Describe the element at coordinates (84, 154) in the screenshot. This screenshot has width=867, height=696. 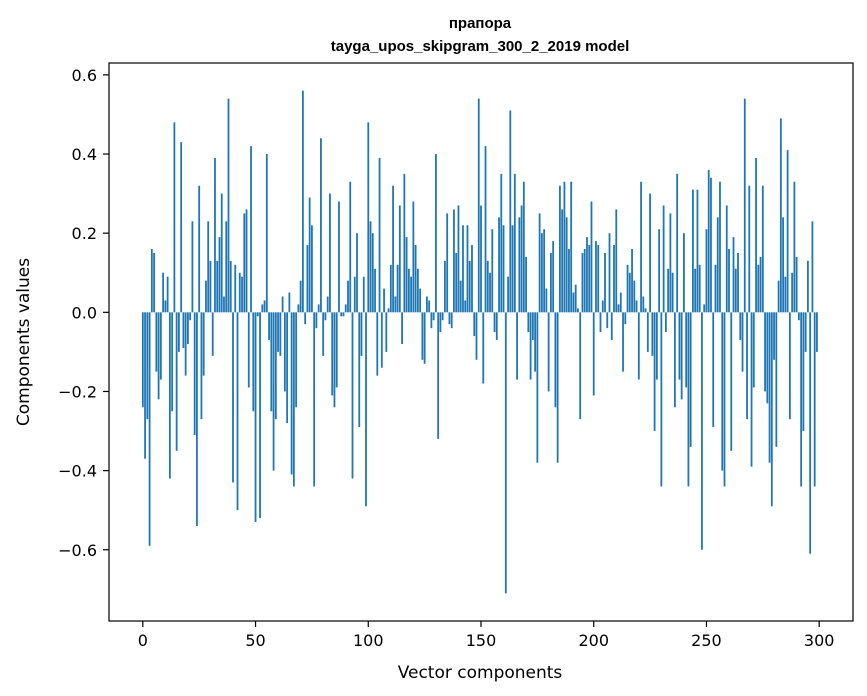
I see `y-tick-label: 0.4` at that location.